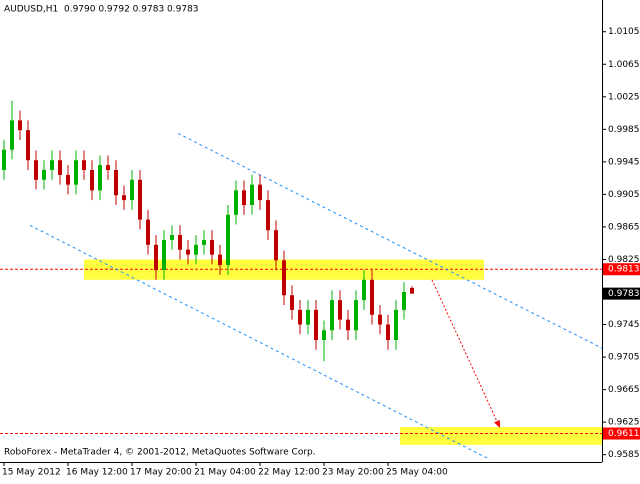  I want to click on y-tick-label: 0.9985, so click(624, 130).